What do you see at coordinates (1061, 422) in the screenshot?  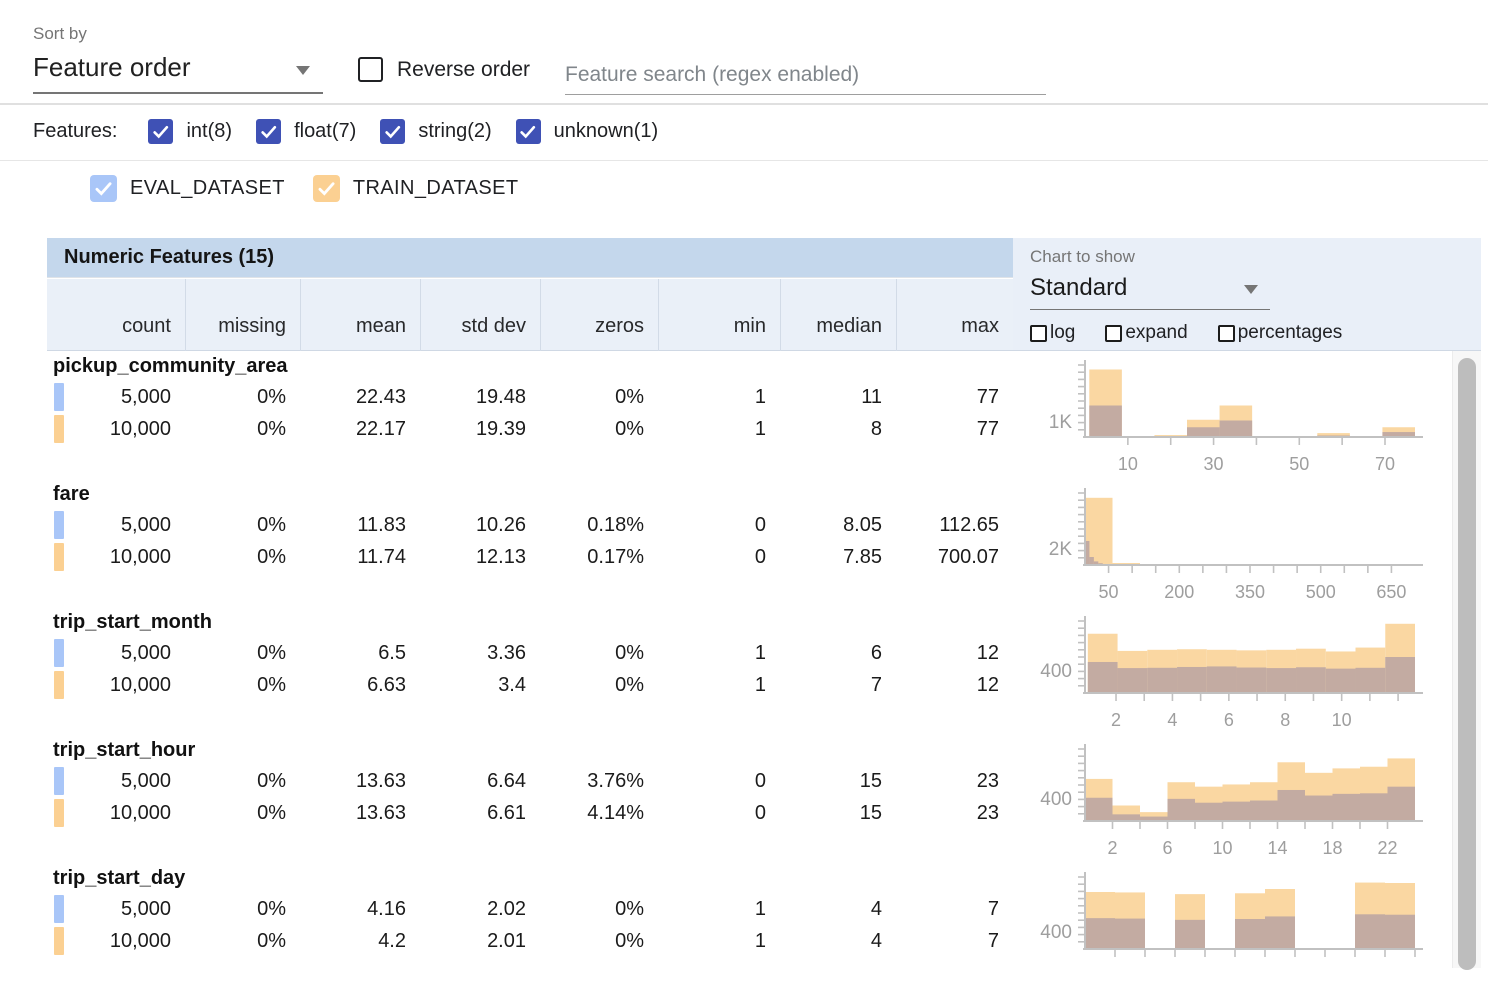 I see `svg-text: 1K` at bounding box center [1061, 422].